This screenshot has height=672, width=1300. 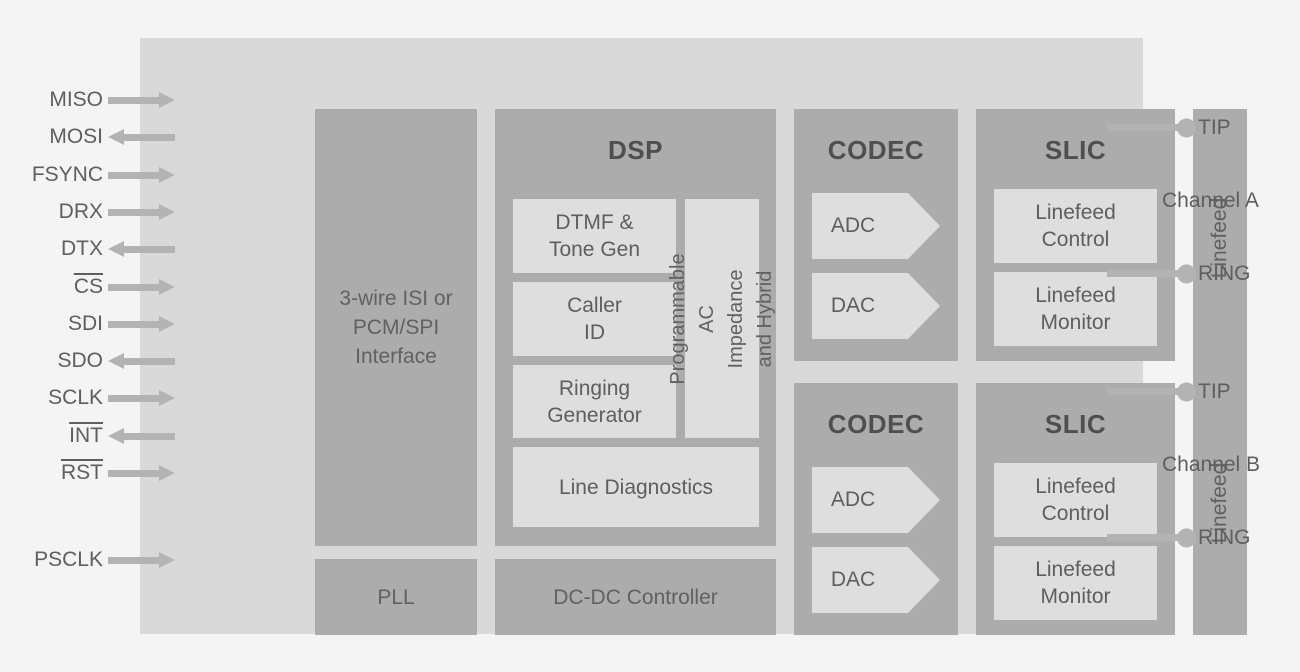 I want to click on ac-impedance-box: Programmable AC Impedance and Hybrid, so click(x=721, y=318).